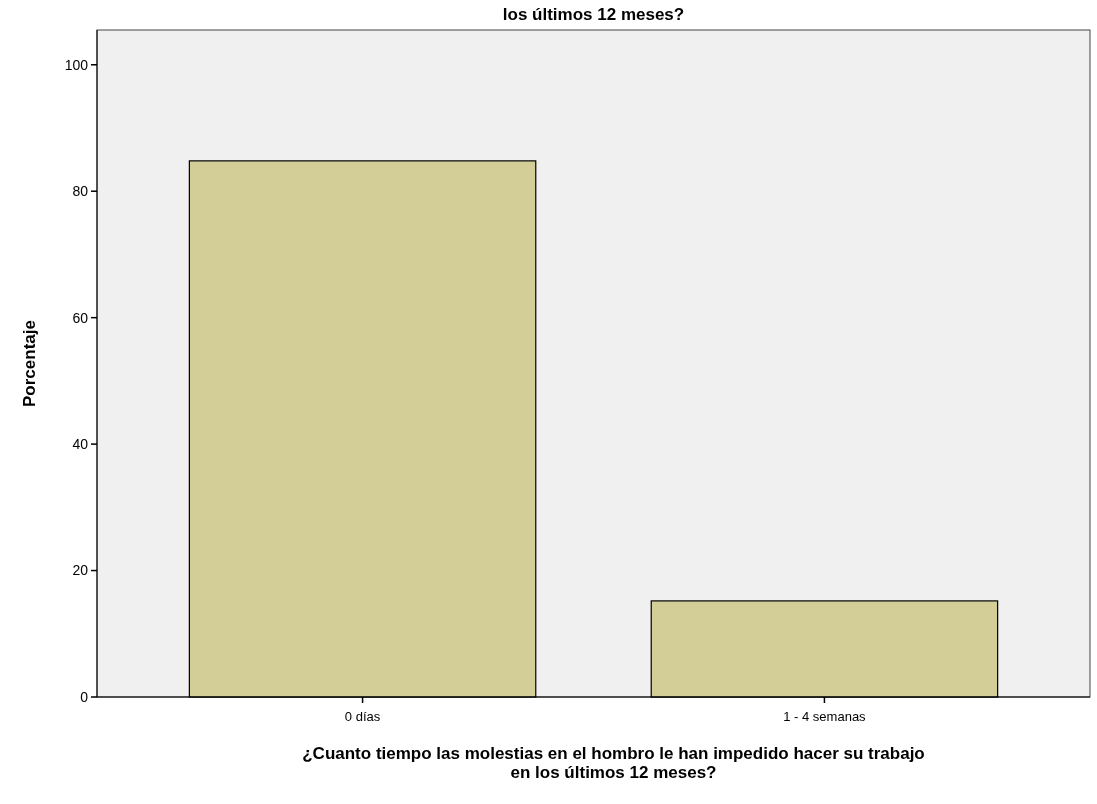 The image size is (1097, 804). I want to click on y-tick-label: 20, so click(80, 570).